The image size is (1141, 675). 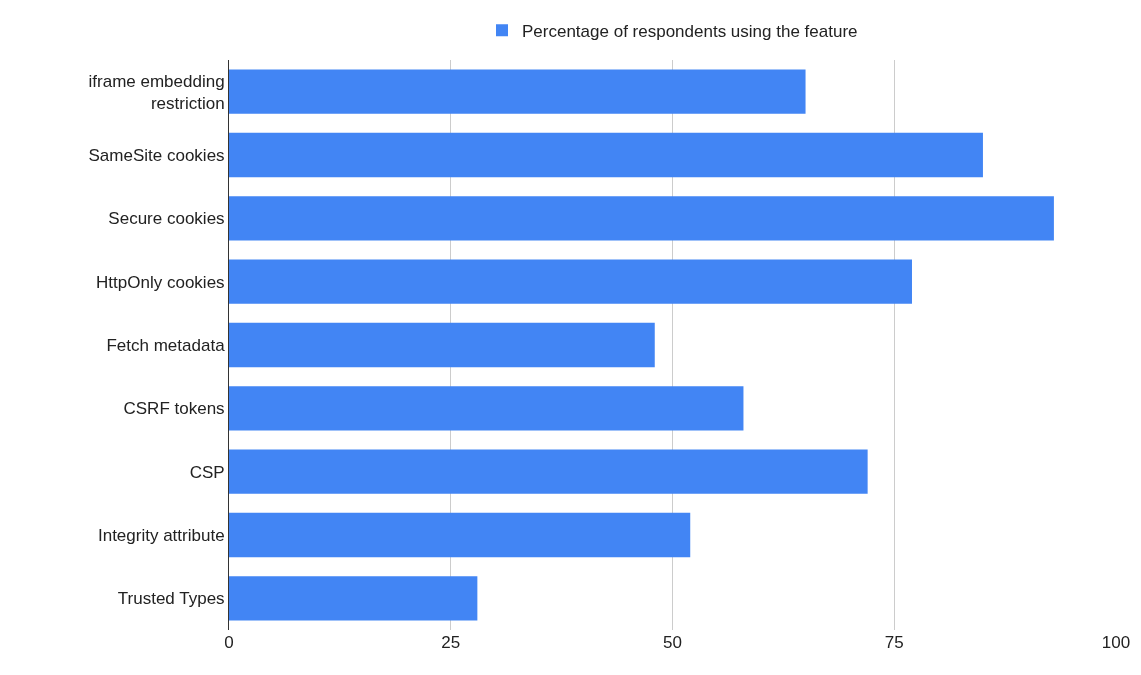 What do you see at coordinates (207, 472) in the screenshot?
I see `y-tick-label: CSP` at bounding box center [207, 472].